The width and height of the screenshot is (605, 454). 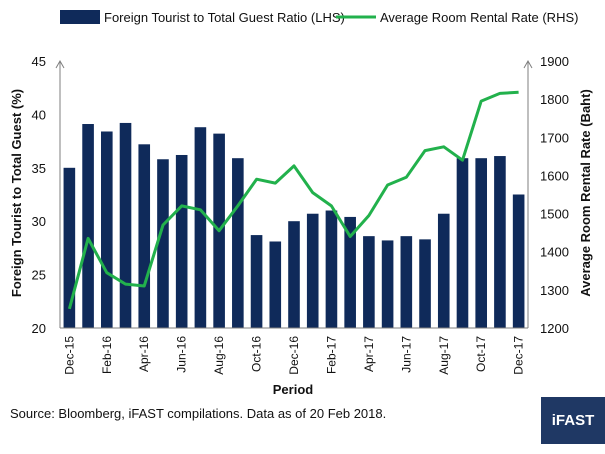 I want to click on x-tick-label: Oct-17, so click(x=481, y=354).